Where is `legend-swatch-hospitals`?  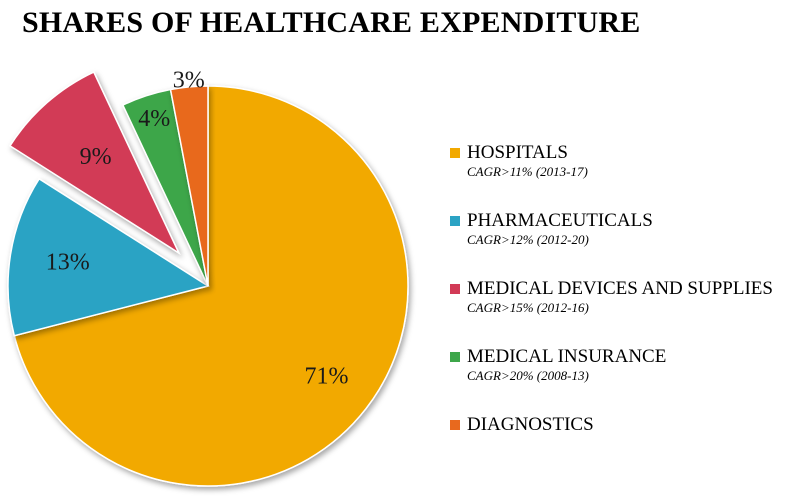
legend-swatch-hospitals is located at coordinates (455, 153).